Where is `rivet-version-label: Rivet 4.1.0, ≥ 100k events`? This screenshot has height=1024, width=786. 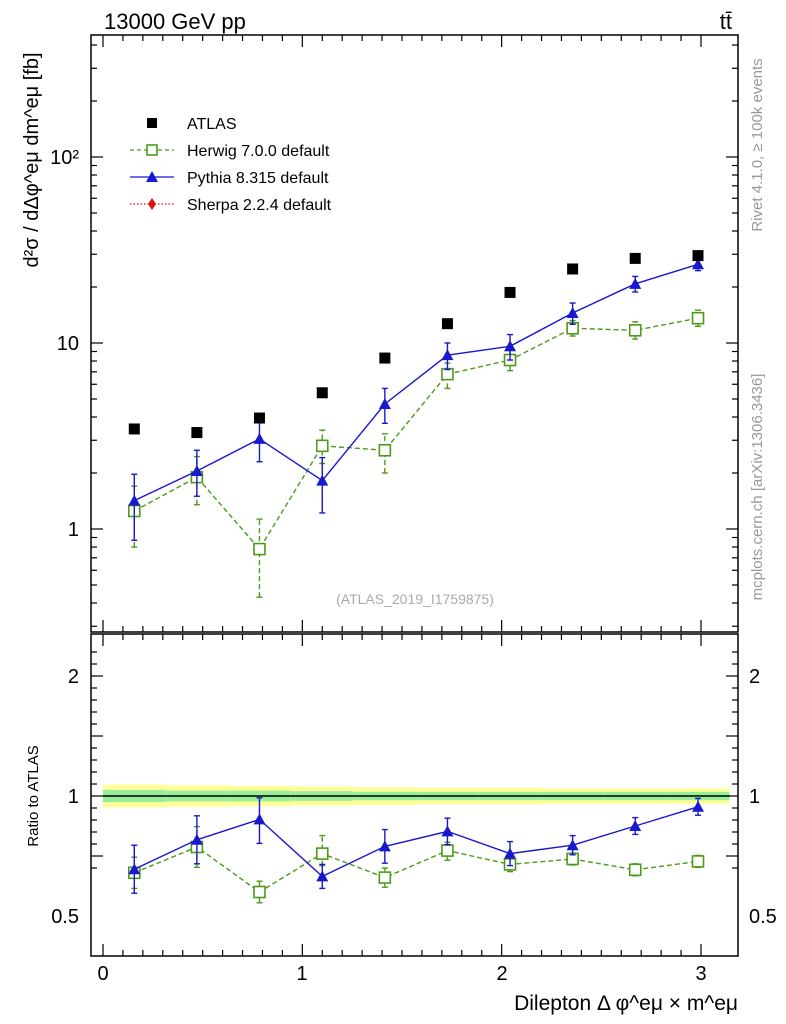 rivet-version-label: Rivet 4.1.0, ≥ 100k events is located at coordinates (757, 144).